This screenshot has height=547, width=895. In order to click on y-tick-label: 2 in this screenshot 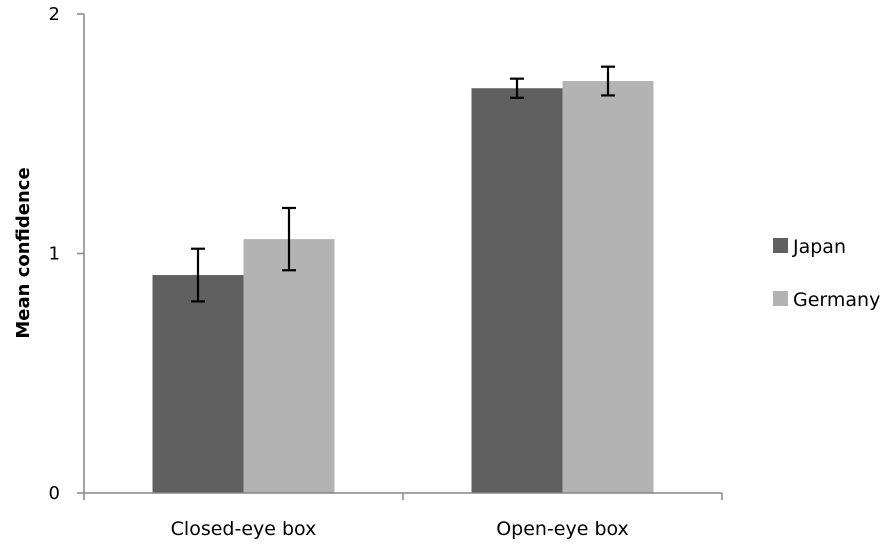, I will do `click(54, 14)`.